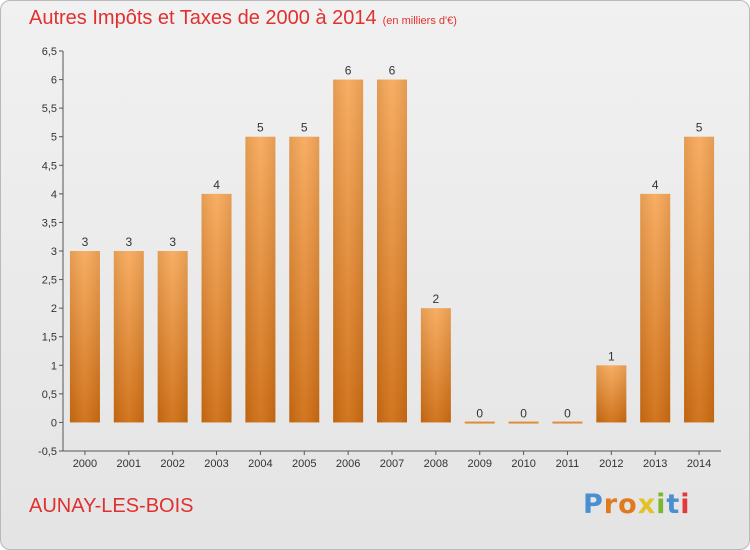 Image resolution: width=750 pixels, height=550 pixels. Describe the element at coordinates (49, 166) in the screenshot. I see `y-tick-label: 4,5` at that location.